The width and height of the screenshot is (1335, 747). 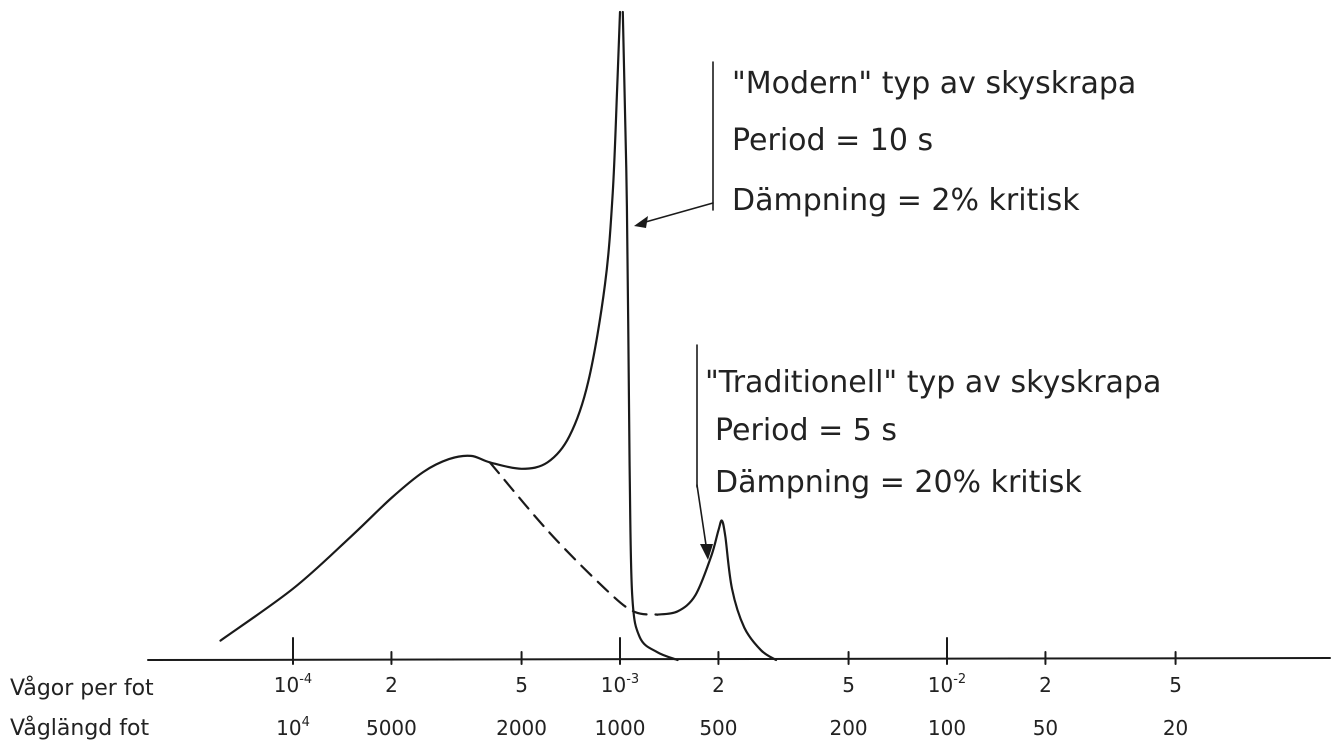 I want to click on traditional-line-2: Period = 5 s, so click(x=806, y=430).